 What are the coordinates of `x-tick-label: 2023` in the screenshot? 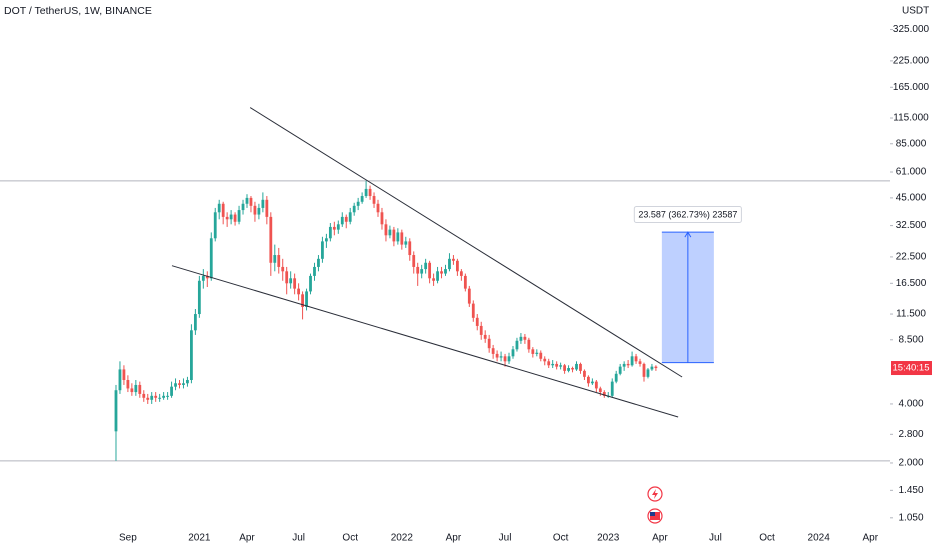 It's located at (608, 538).